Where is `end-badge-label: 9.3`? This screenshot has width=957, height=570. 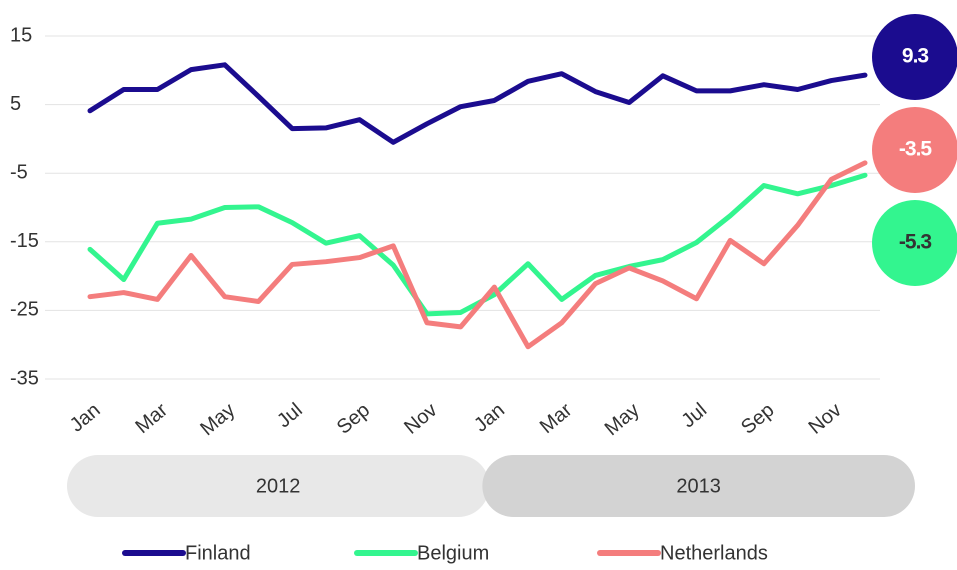 end-badge-label: 9.3 is located at coordinates (915, 56).